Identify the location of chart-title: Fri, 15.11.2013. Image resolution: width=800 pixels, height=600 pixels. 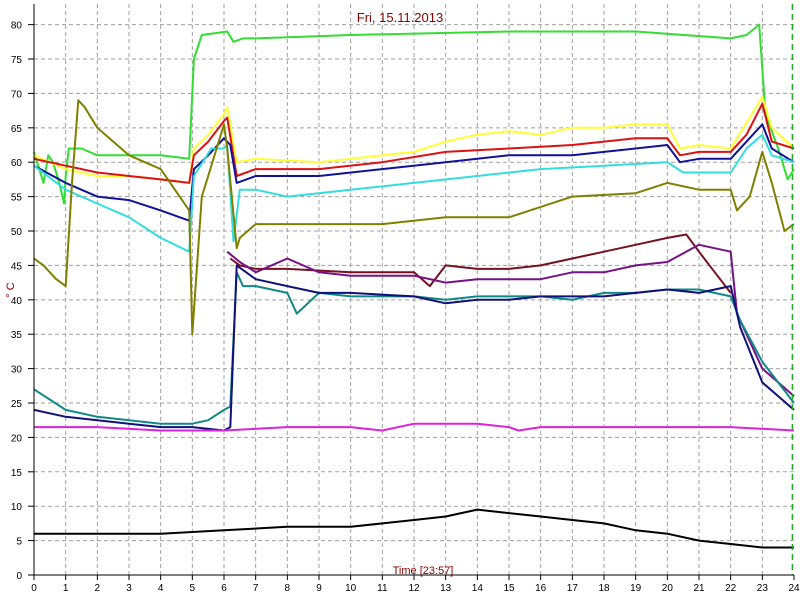
(400, 17).